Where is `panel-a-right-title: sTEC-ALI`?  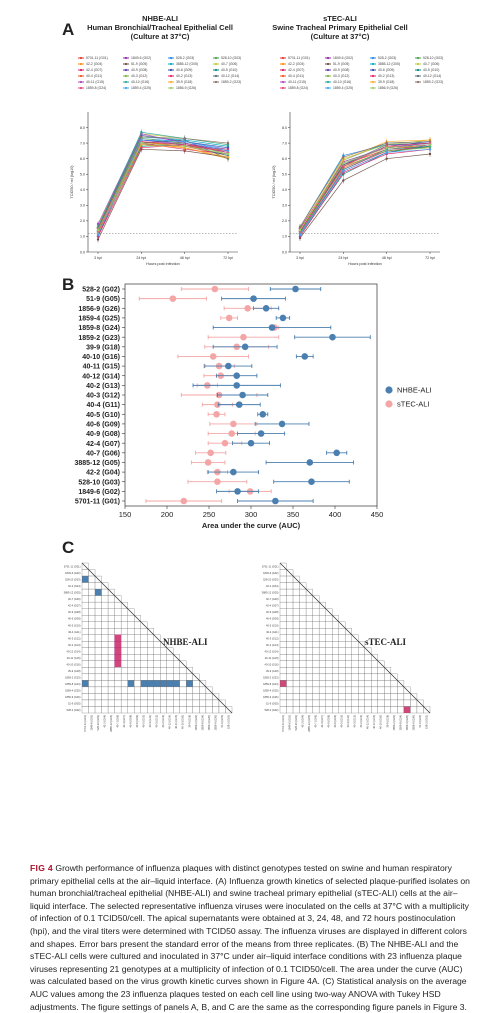
panel-a-right-title: sTEC-ALI is located at coordinates (340, 18).